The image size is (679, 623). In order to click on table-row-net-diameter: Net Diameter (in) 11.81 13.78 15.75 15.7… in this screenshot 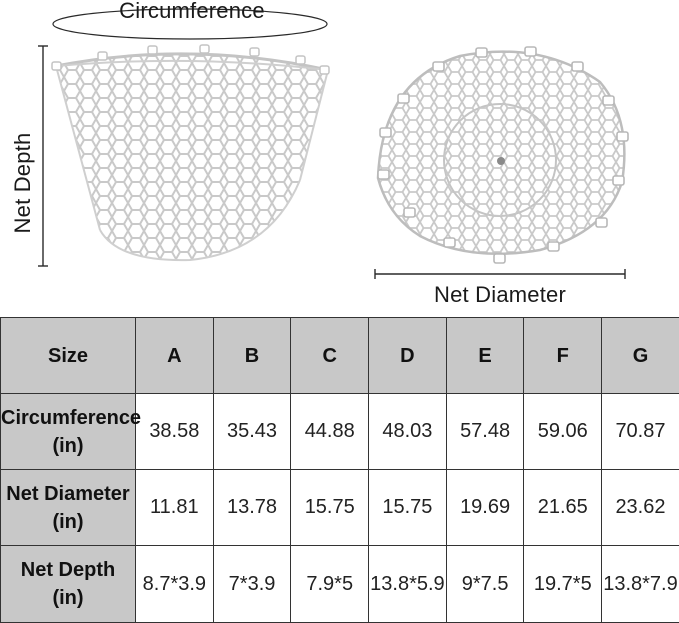, I will do `click(340, 508)`.